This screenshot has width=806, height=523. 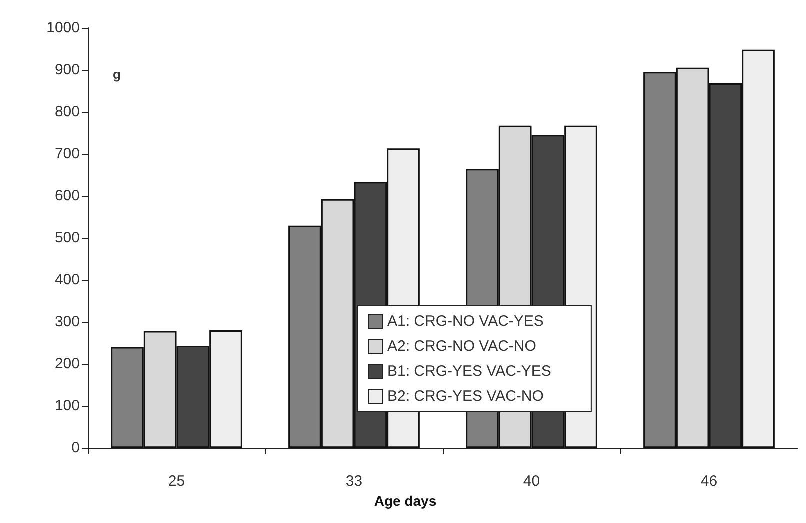 I want to click on y-tick-label: 700, so click(x=67, y=154).